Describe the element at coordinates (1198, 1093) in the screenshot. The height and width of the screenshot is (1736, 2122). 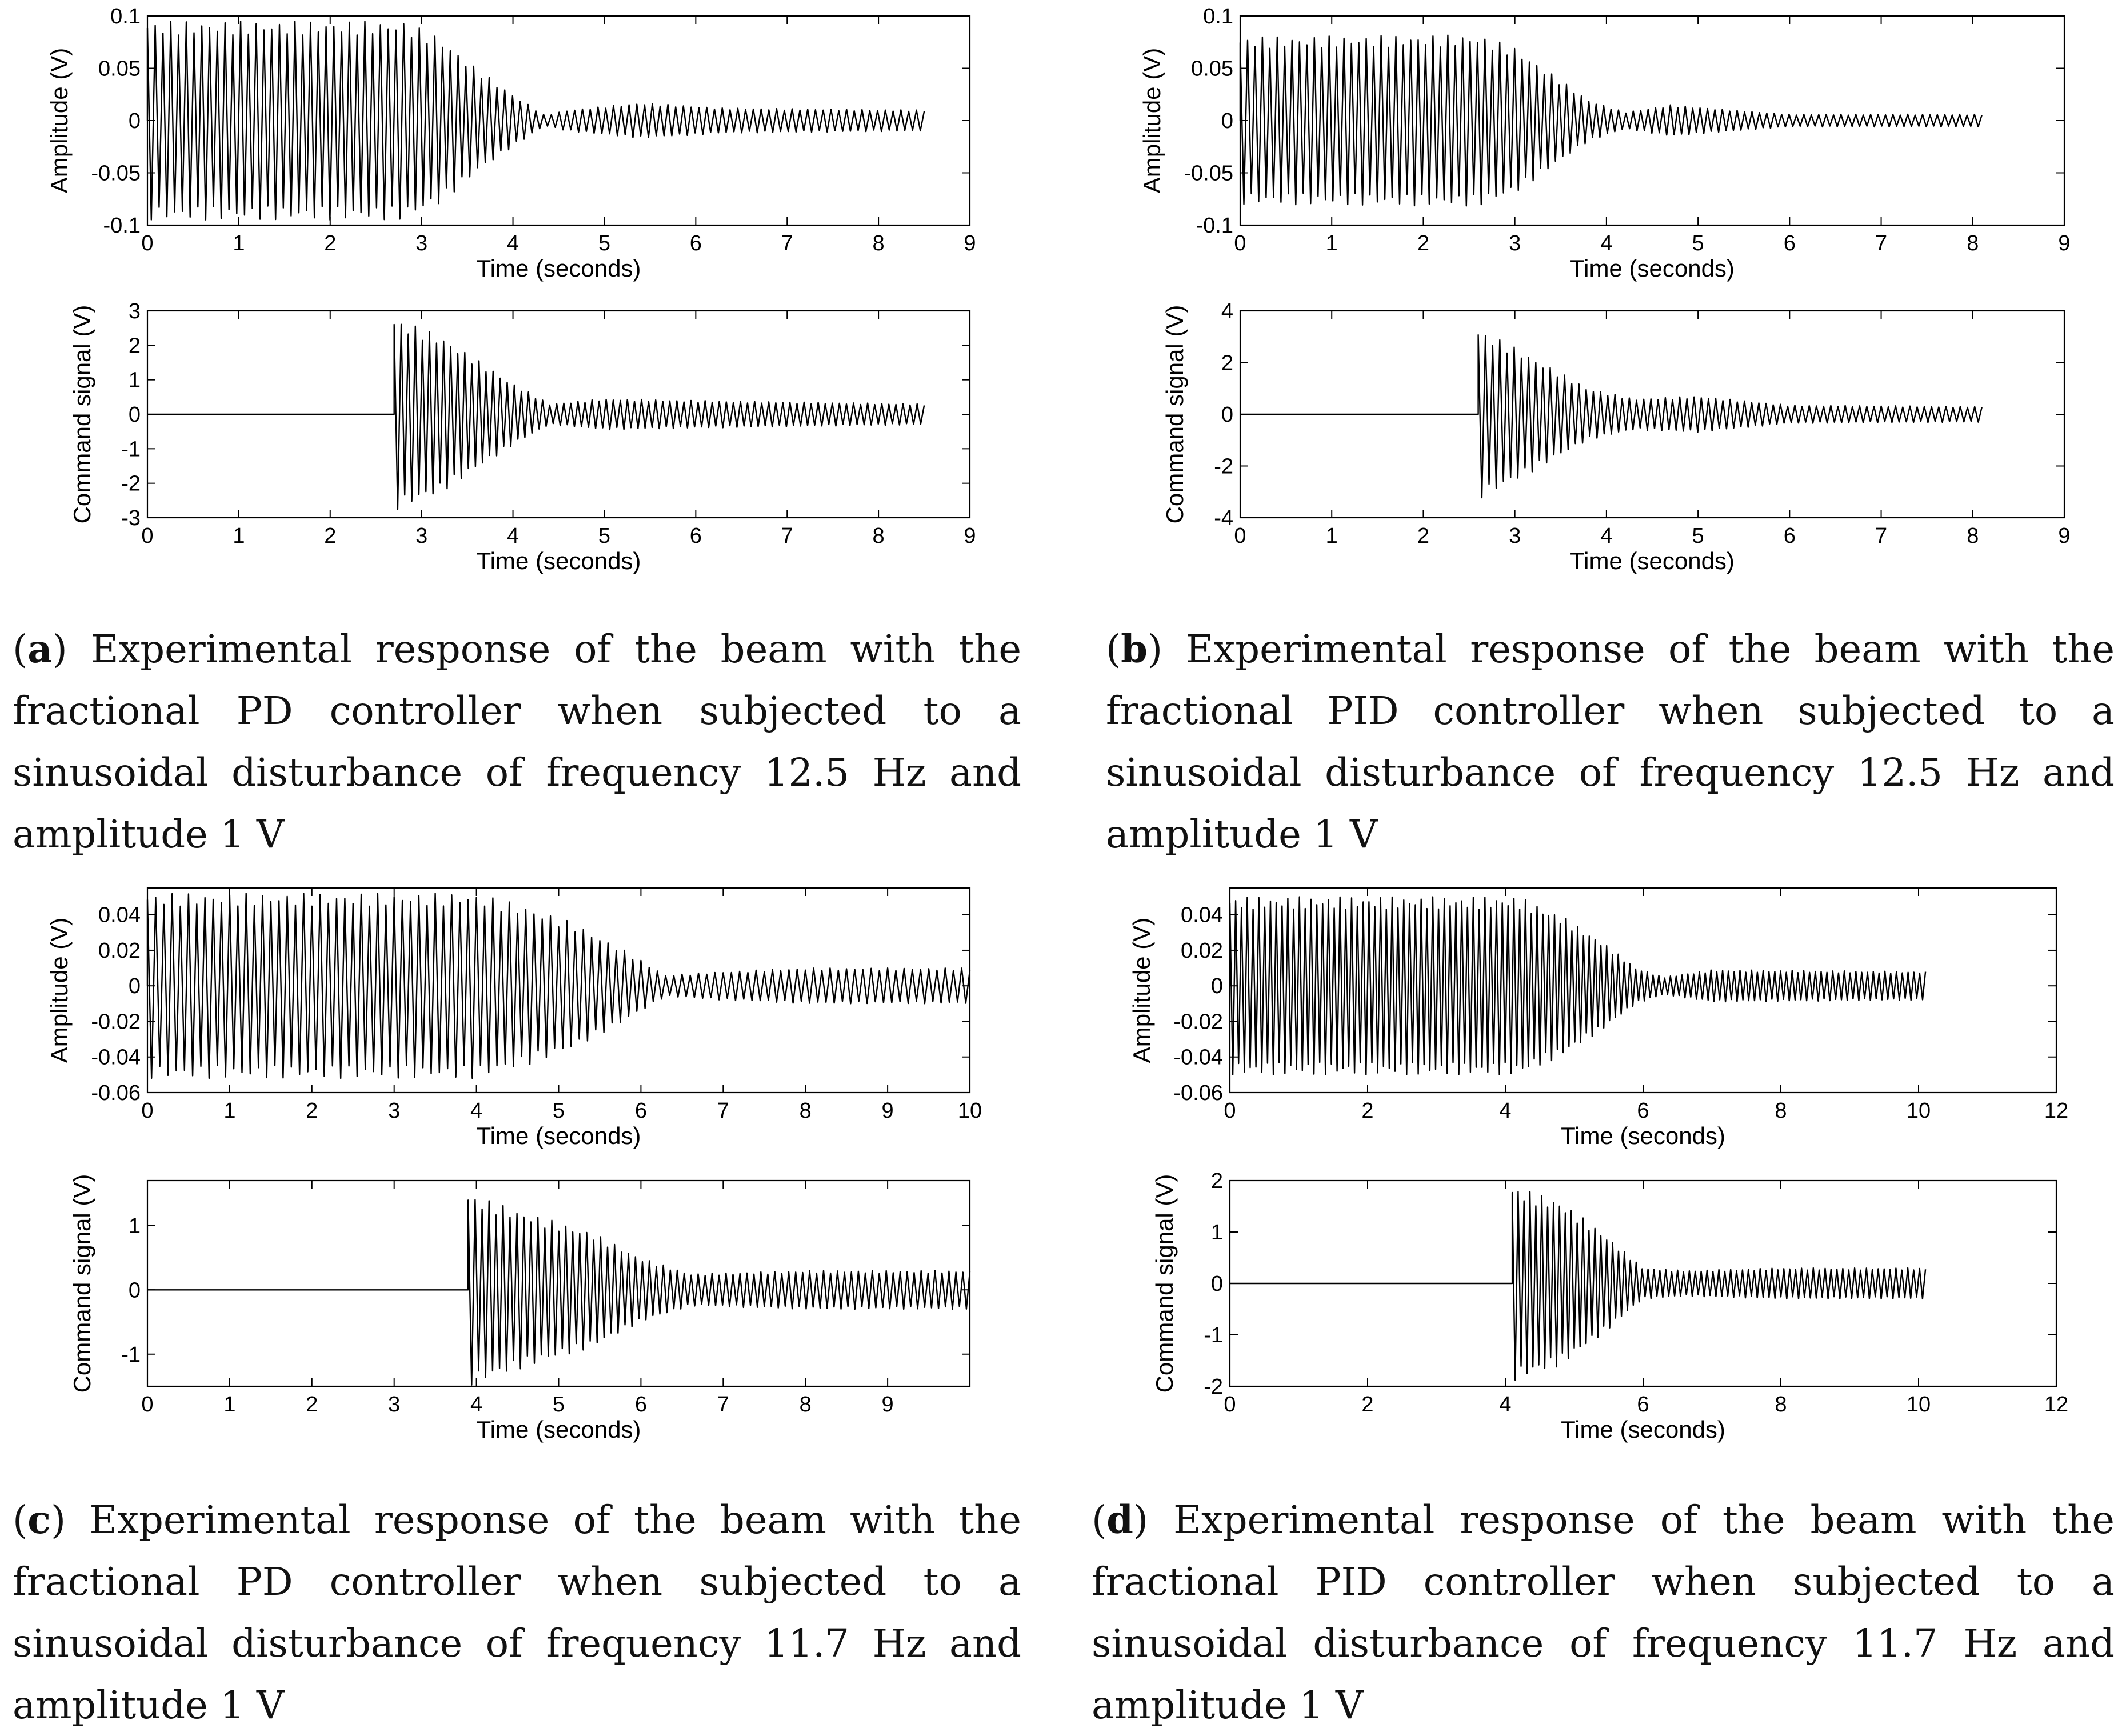
I see `y-tick-label: -0.06` at that location.